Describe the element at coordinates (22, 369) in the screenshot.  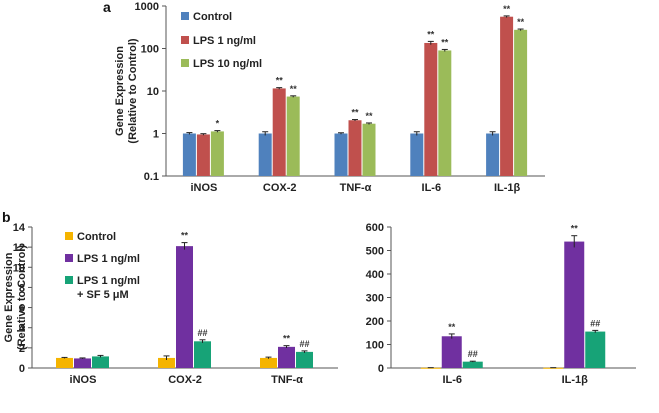
I see `b1-ytick-label-0: 0` at that location.